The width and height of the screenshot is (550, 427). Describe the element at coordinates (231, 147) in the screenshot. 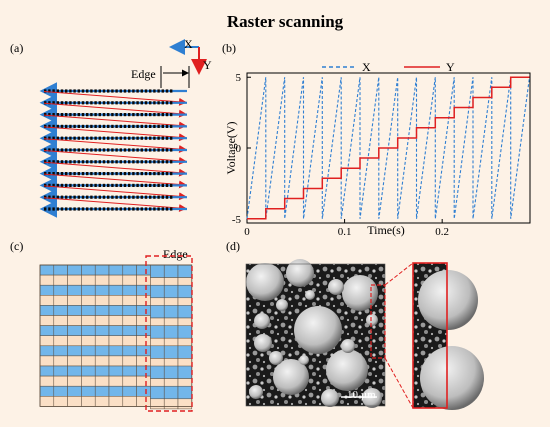

I see `y-axis-label: Voltage(V)` at that location.